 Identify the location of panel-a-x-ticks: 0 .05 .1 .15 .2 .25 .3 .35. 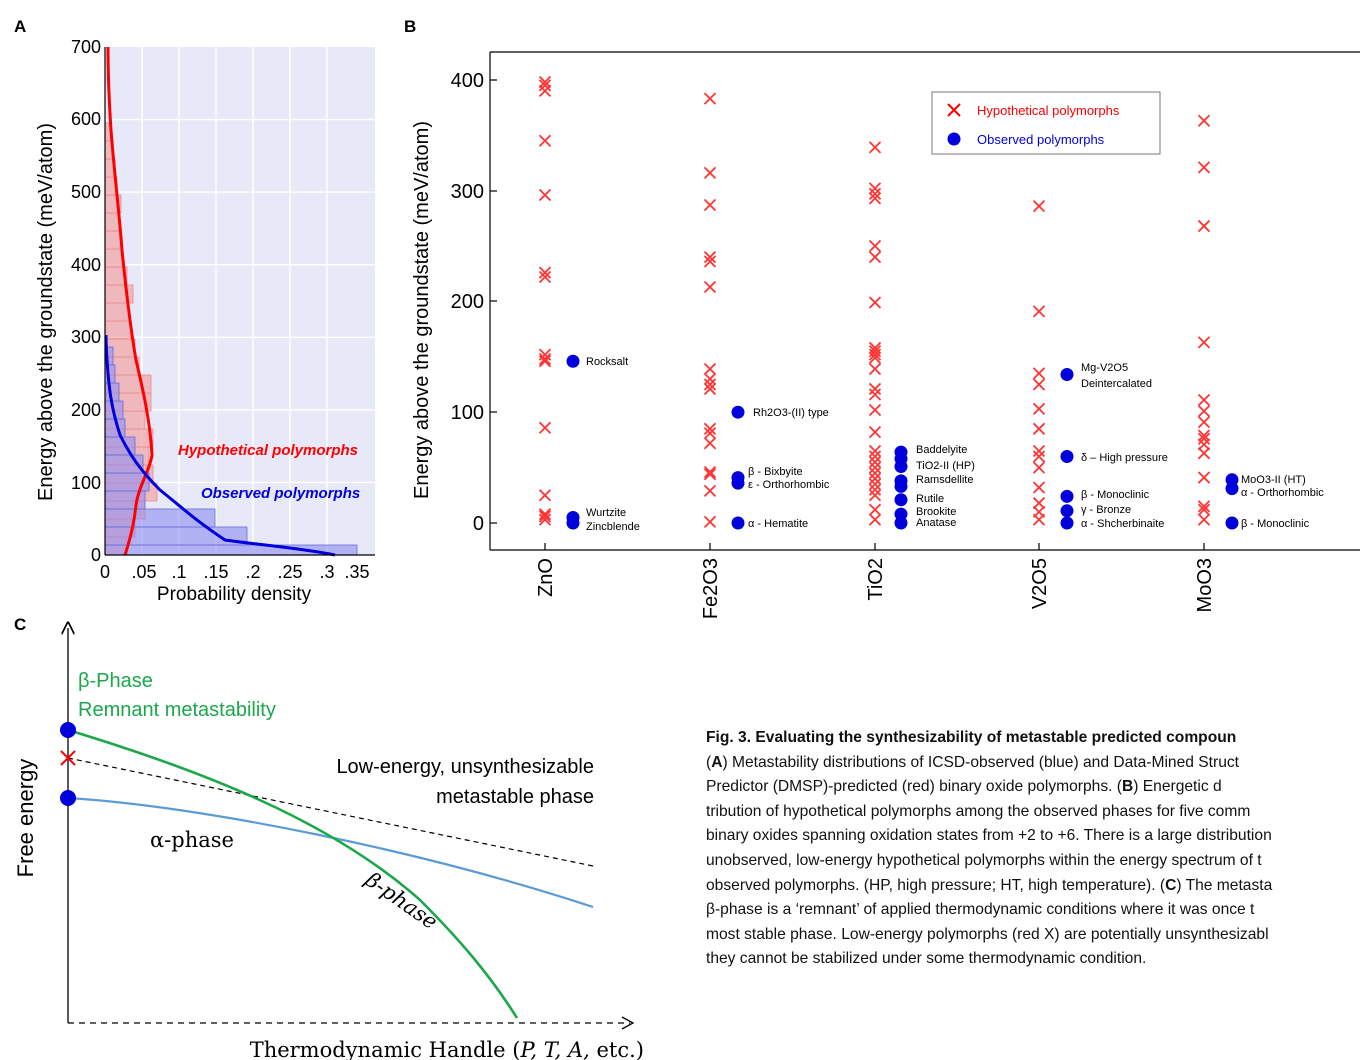
(235, 572).